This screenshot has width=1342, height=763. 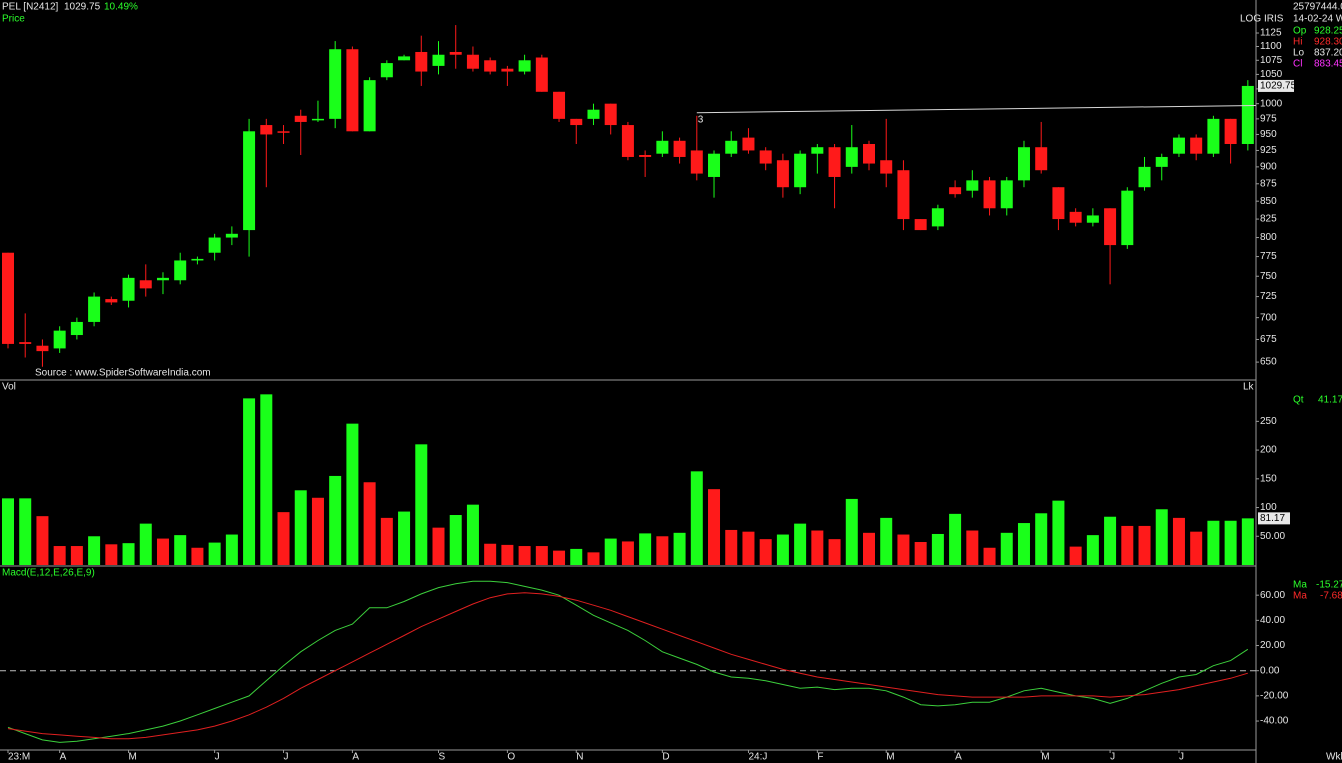 What do you see at coordinates (1328, 64) in the screenshot?
I see `ohlc-value: 883.45` at bounding box center [1328, 64].